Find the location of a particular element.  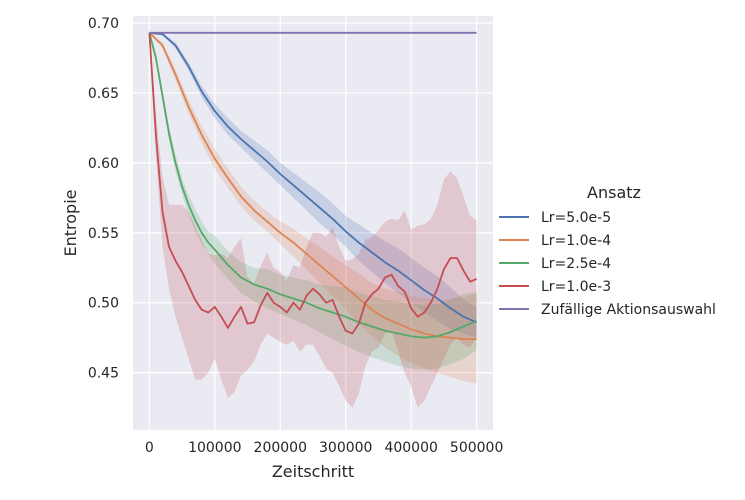

legend-title: Ansatz is located at coordinates (614, 192).